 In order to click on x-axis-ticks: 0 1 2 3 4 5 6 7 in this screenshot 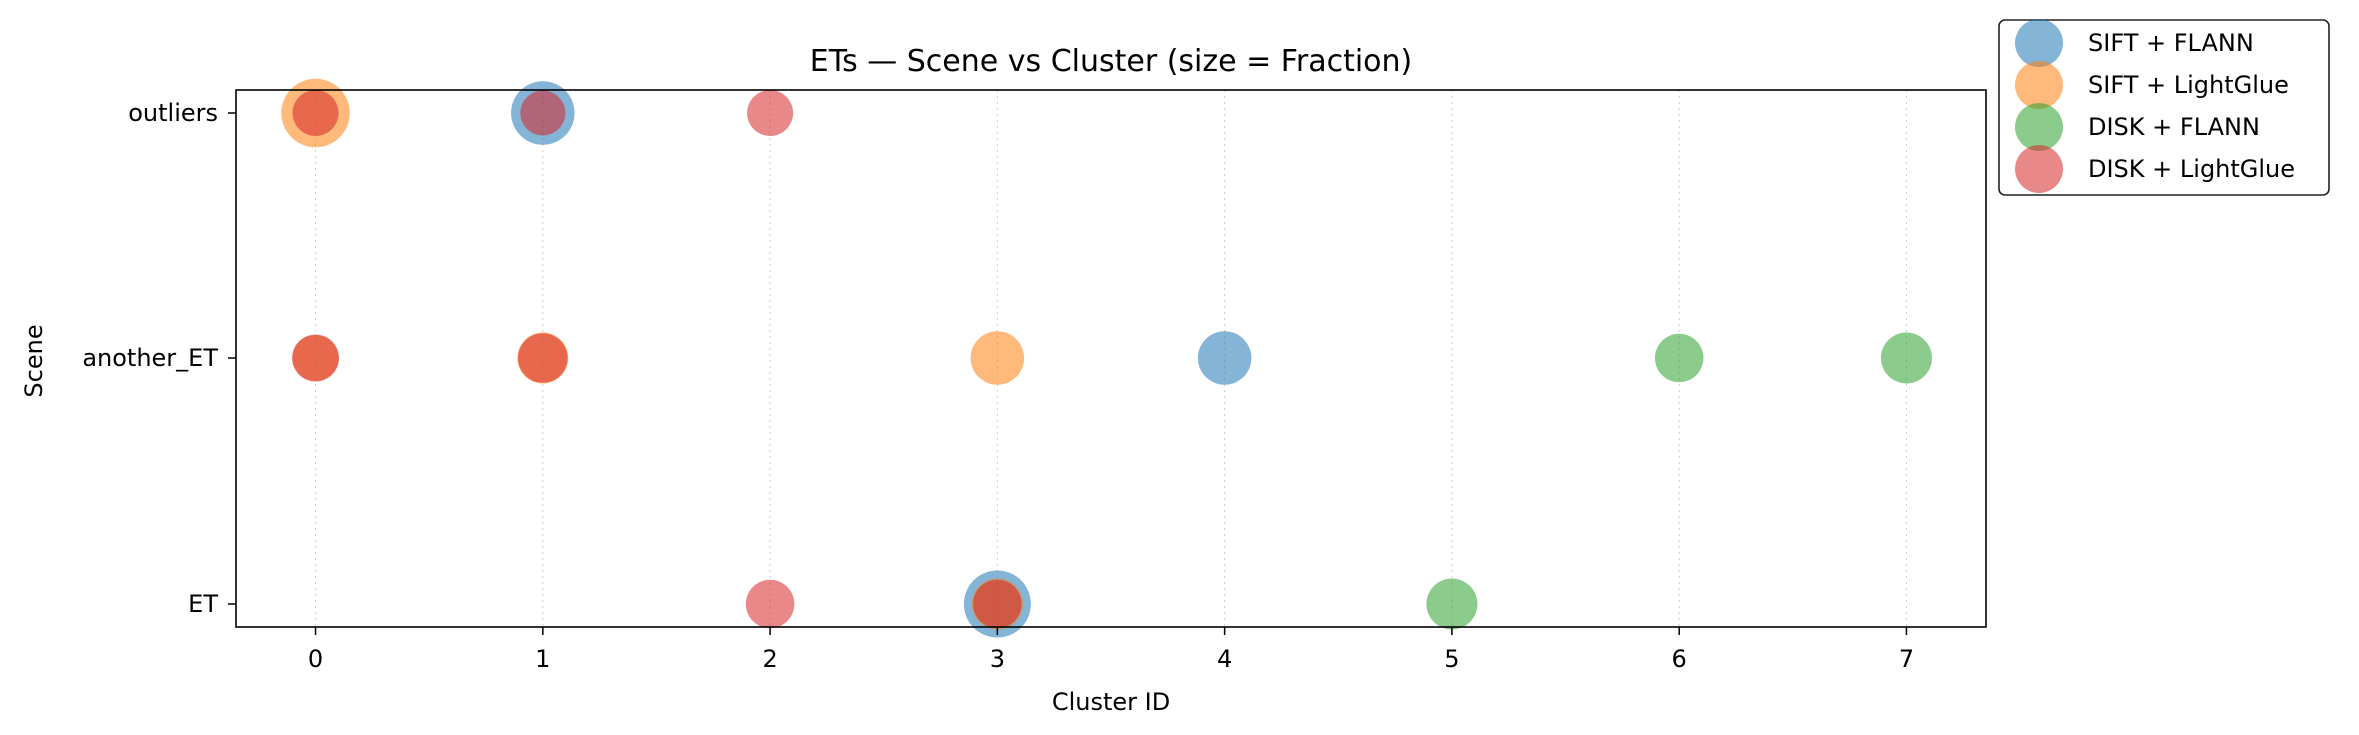, I will do `click(1111, 650)`.